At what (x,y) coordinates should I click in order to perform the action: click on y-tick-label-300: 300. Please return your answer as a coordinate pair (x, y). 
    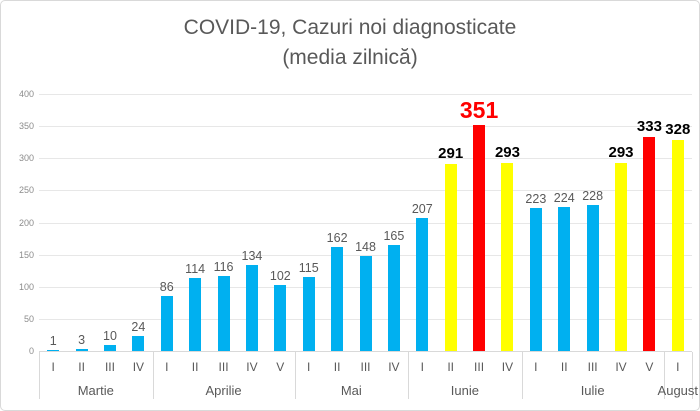
    Looking at the image, I should click on (26, 158).